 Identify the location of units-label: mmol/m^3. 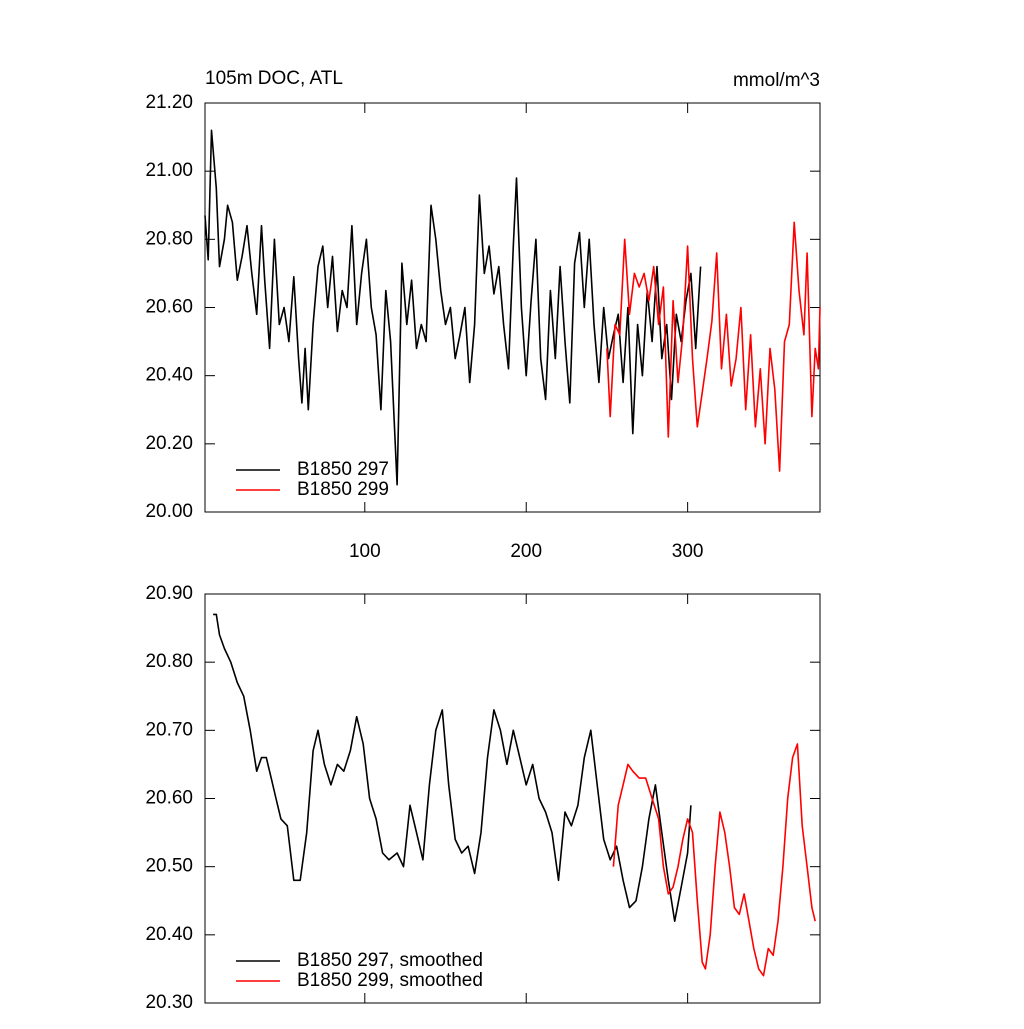
(776, 80).